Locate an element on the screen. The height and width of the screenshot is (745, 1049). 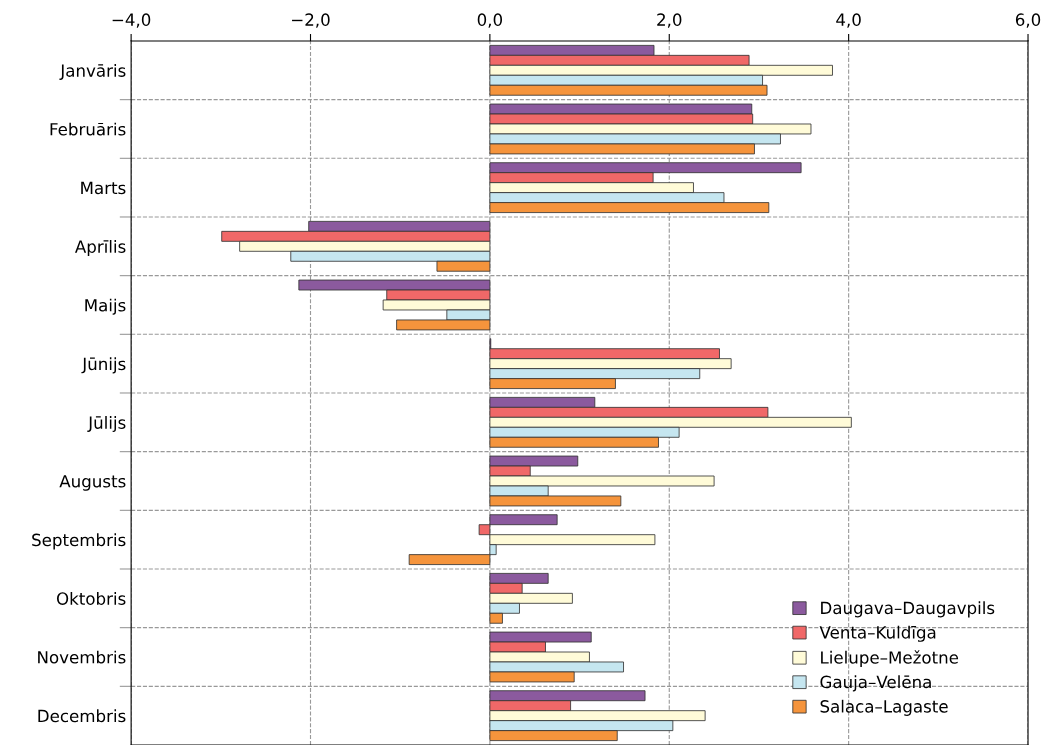
y-tick-label: Augusts is located at coordinates (92, 483).